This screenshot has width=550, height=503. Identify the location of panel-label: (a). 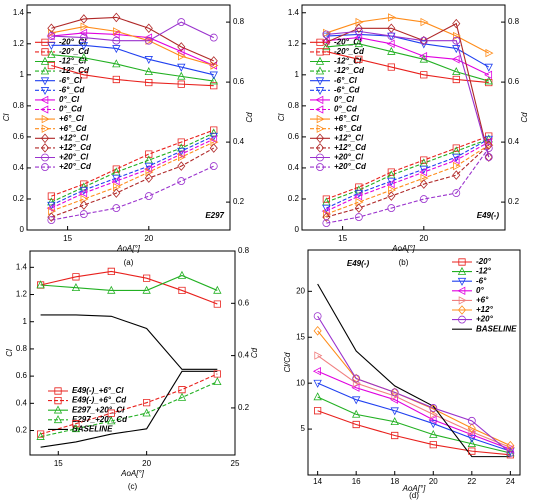
(129, 262).